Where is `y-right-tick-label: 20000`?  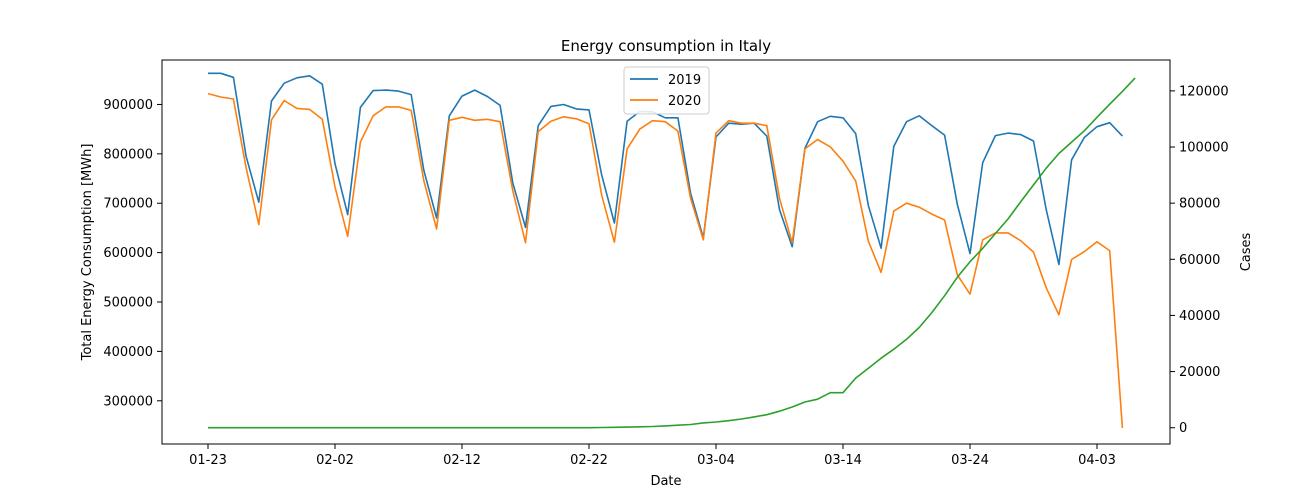 y-right-tick-label: 20000 is located at coordinates (1199, 372).